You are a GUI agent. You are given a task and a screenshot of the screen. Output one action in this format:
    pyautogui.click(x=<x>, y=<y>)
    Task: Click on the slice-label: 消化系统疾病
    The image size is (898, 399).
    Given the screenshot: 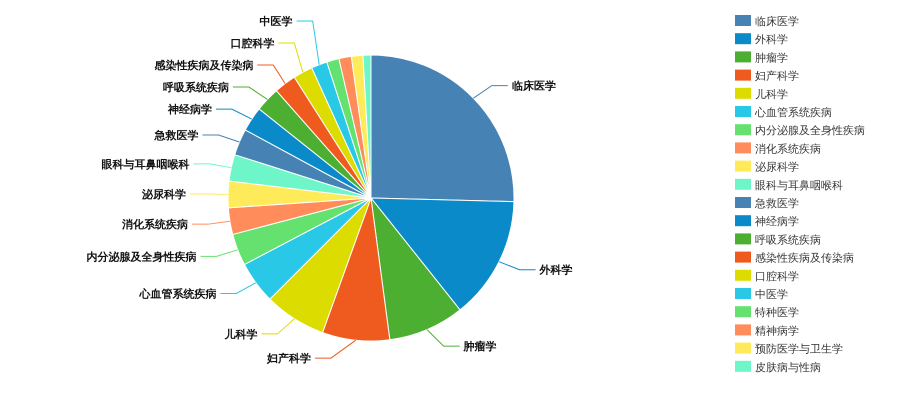 What is the action you would take?
    pyautogui.click(x=154, y=225)
    